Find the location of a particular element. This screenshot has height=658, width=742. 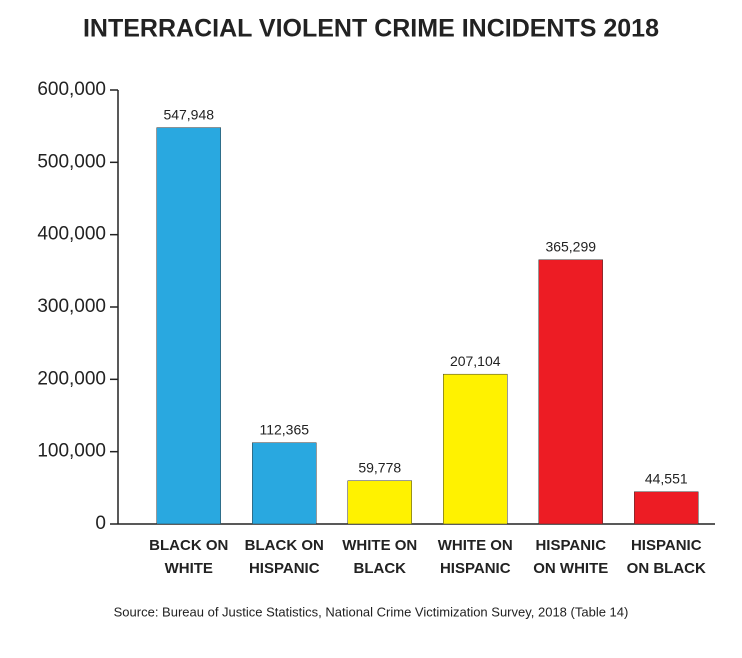

y-tick-label: 100,000 is located at coordinates (71, 451).